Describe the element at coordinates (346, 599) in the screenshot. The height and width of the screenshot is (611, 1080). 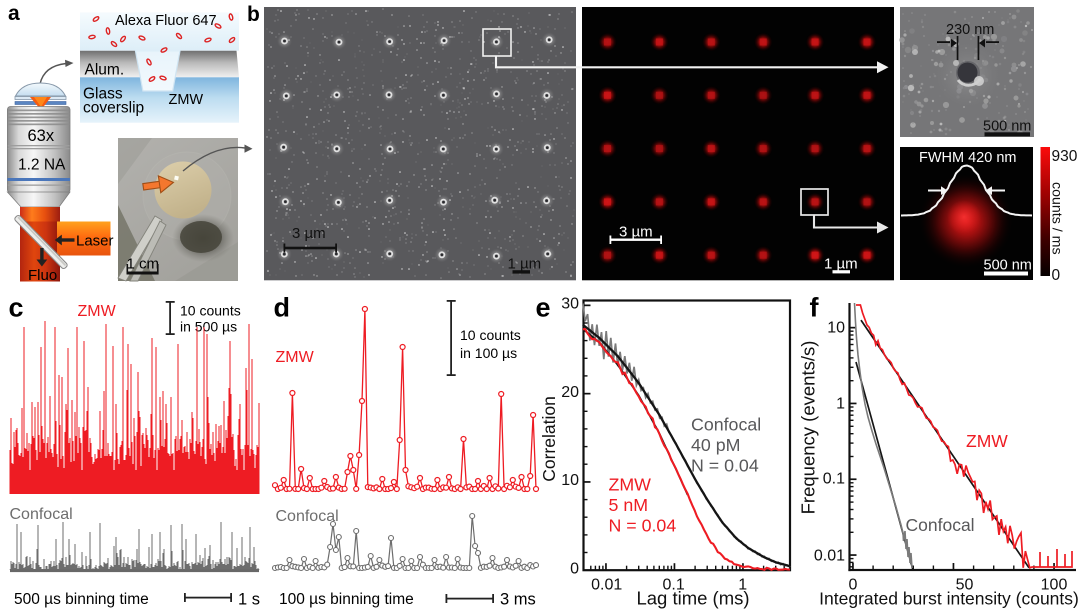
I see `svg-text: 100 µs binning time` at that location.